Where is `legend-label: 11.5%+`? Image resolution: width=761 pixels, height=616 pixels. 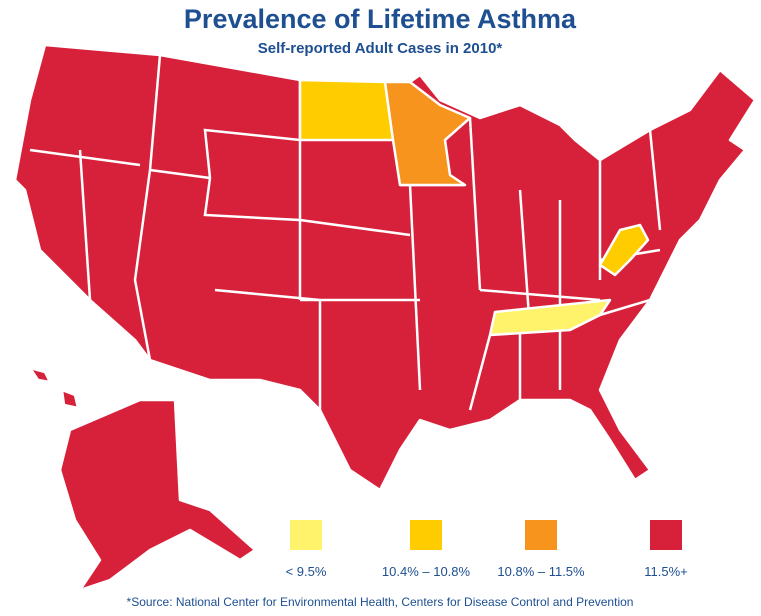 legend-label: 11.5%+ is located at coordinates (666, 571).